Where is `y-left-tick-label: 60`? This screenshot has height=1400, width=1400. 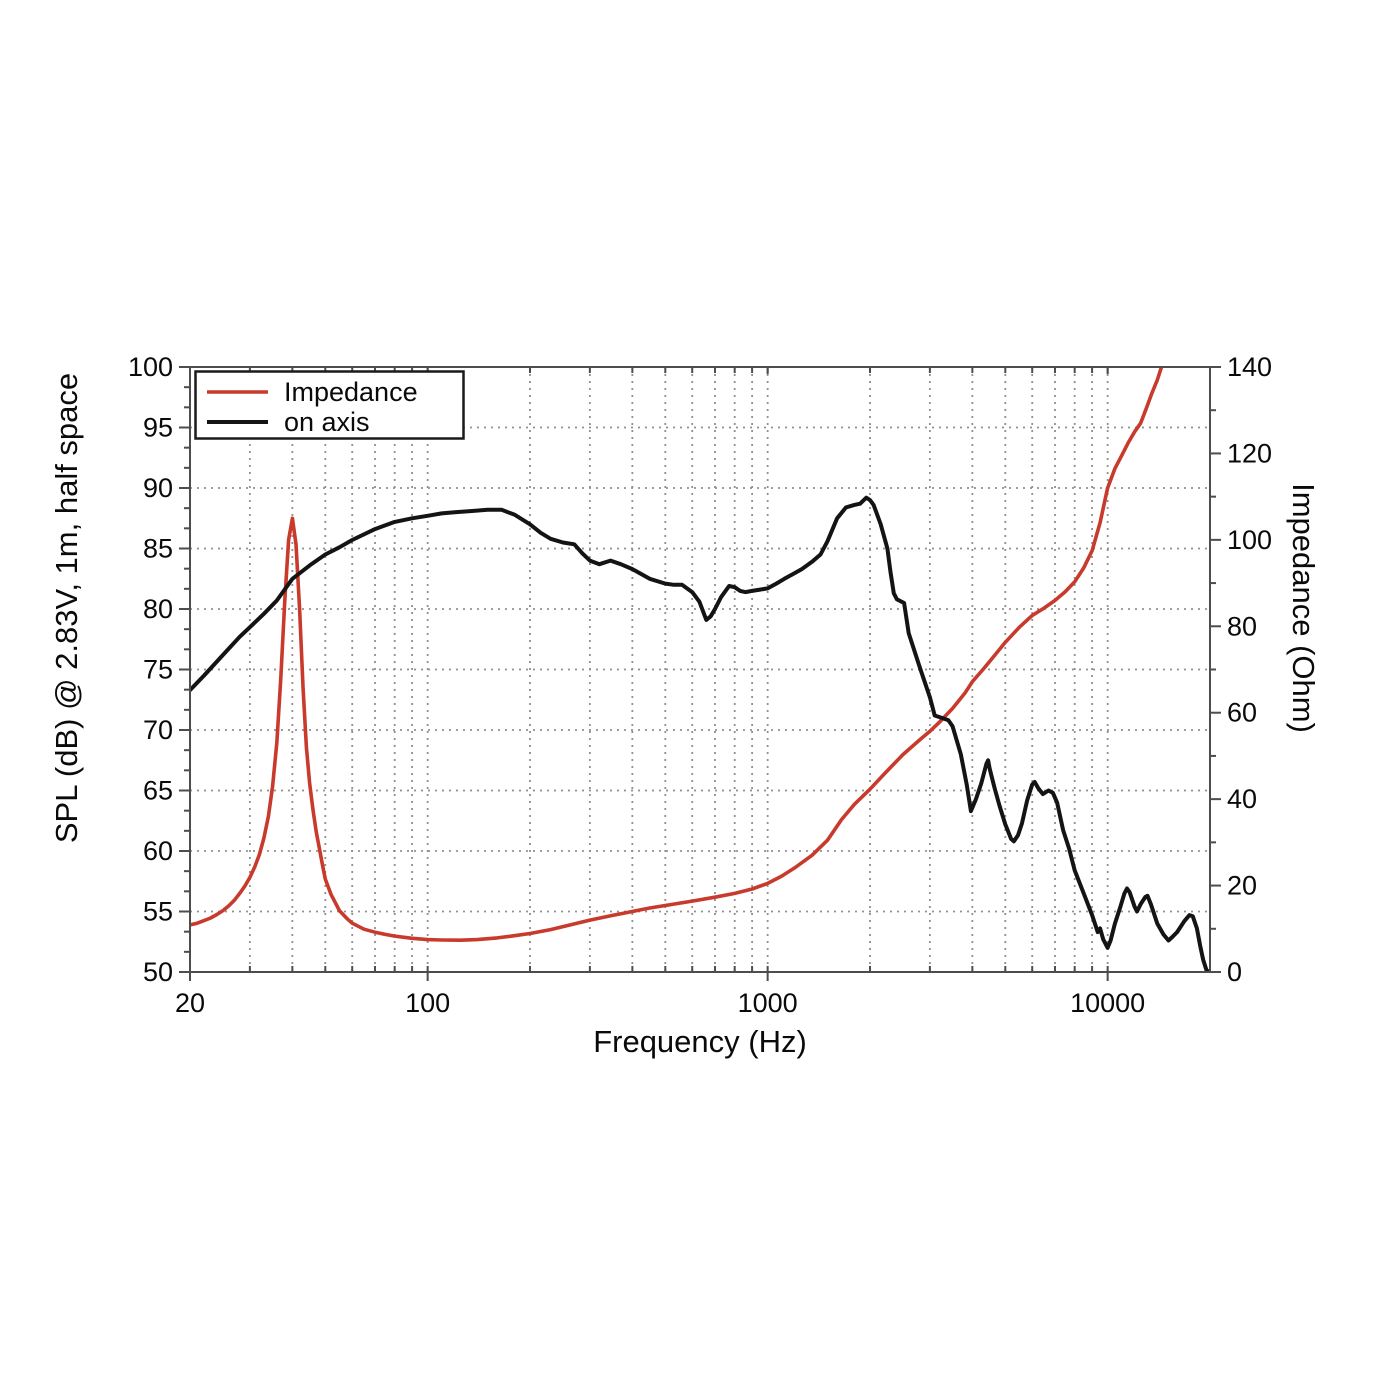 y-left-tick-label: 60 is located at coordinates (158, 851).